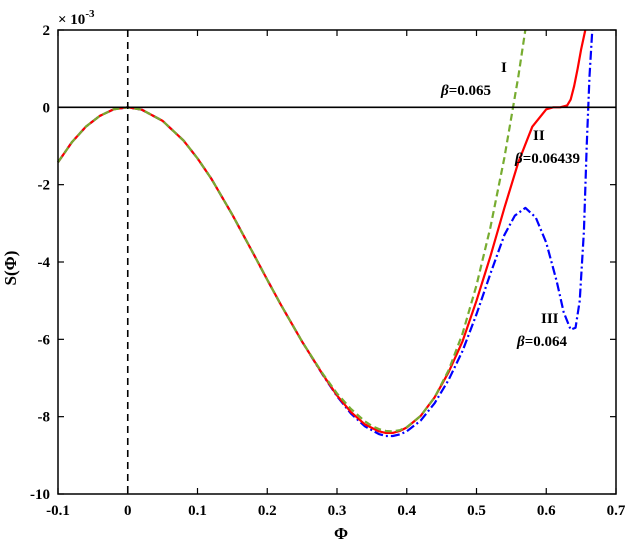 The image size is (629, 544). I want to click on annotation-II-beta-value: =0.06439, so click(551, 159).